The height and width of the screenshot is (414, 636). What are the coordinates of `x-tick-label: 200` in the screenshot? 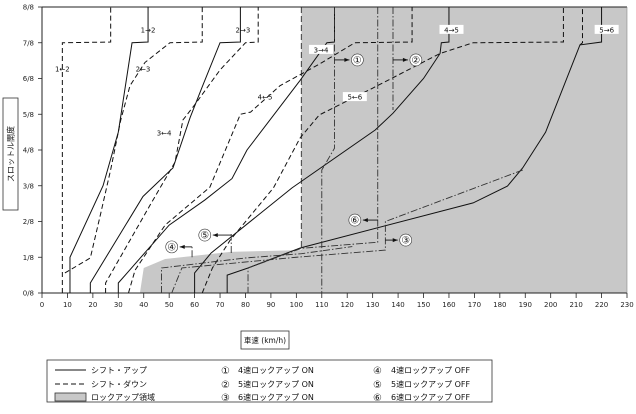 It's located at (550, 305).